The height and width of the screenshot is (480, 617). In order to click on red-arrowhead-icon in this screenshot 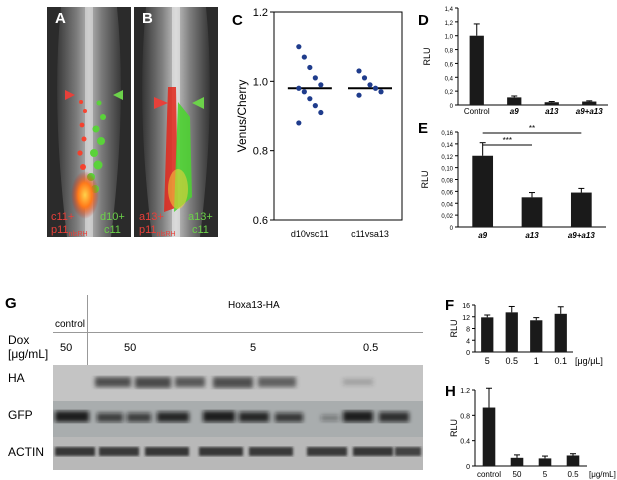, I will do `click(161, 103)`.